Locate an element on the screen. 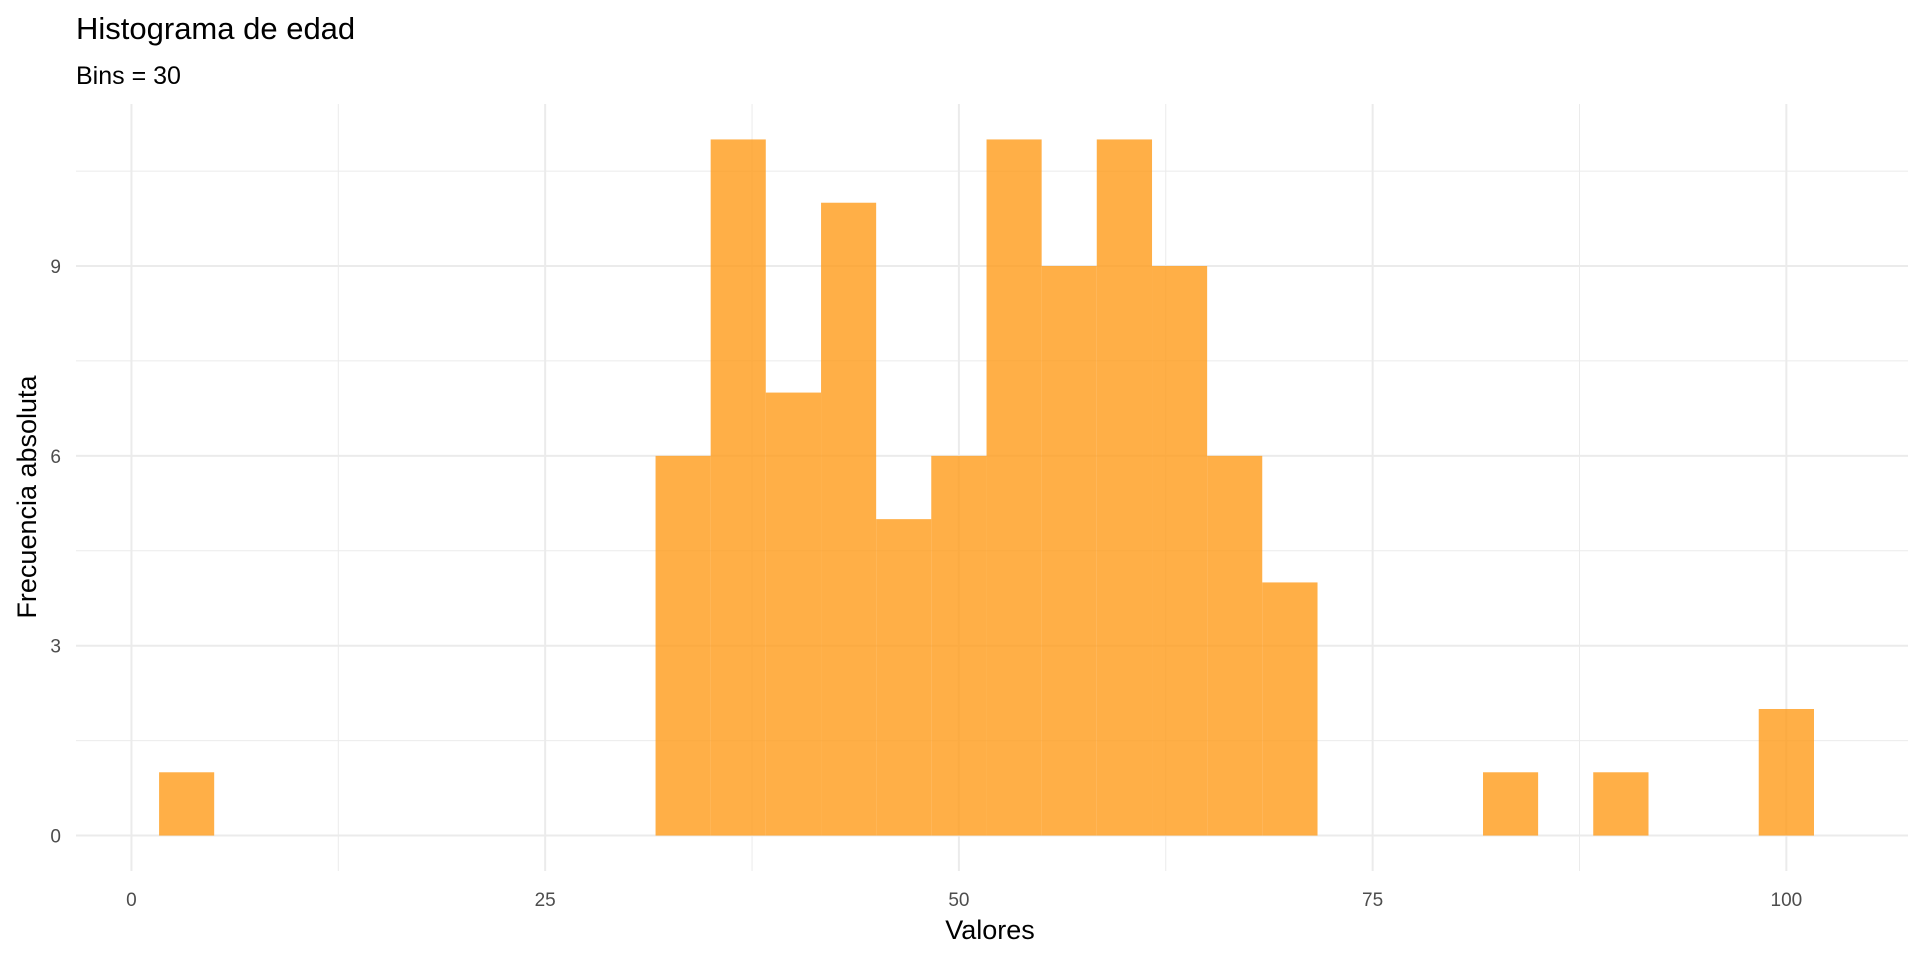 The width and height of the screenshot is (1920, 965). x-tick-label: 25 is located at coordinates (545, 900).